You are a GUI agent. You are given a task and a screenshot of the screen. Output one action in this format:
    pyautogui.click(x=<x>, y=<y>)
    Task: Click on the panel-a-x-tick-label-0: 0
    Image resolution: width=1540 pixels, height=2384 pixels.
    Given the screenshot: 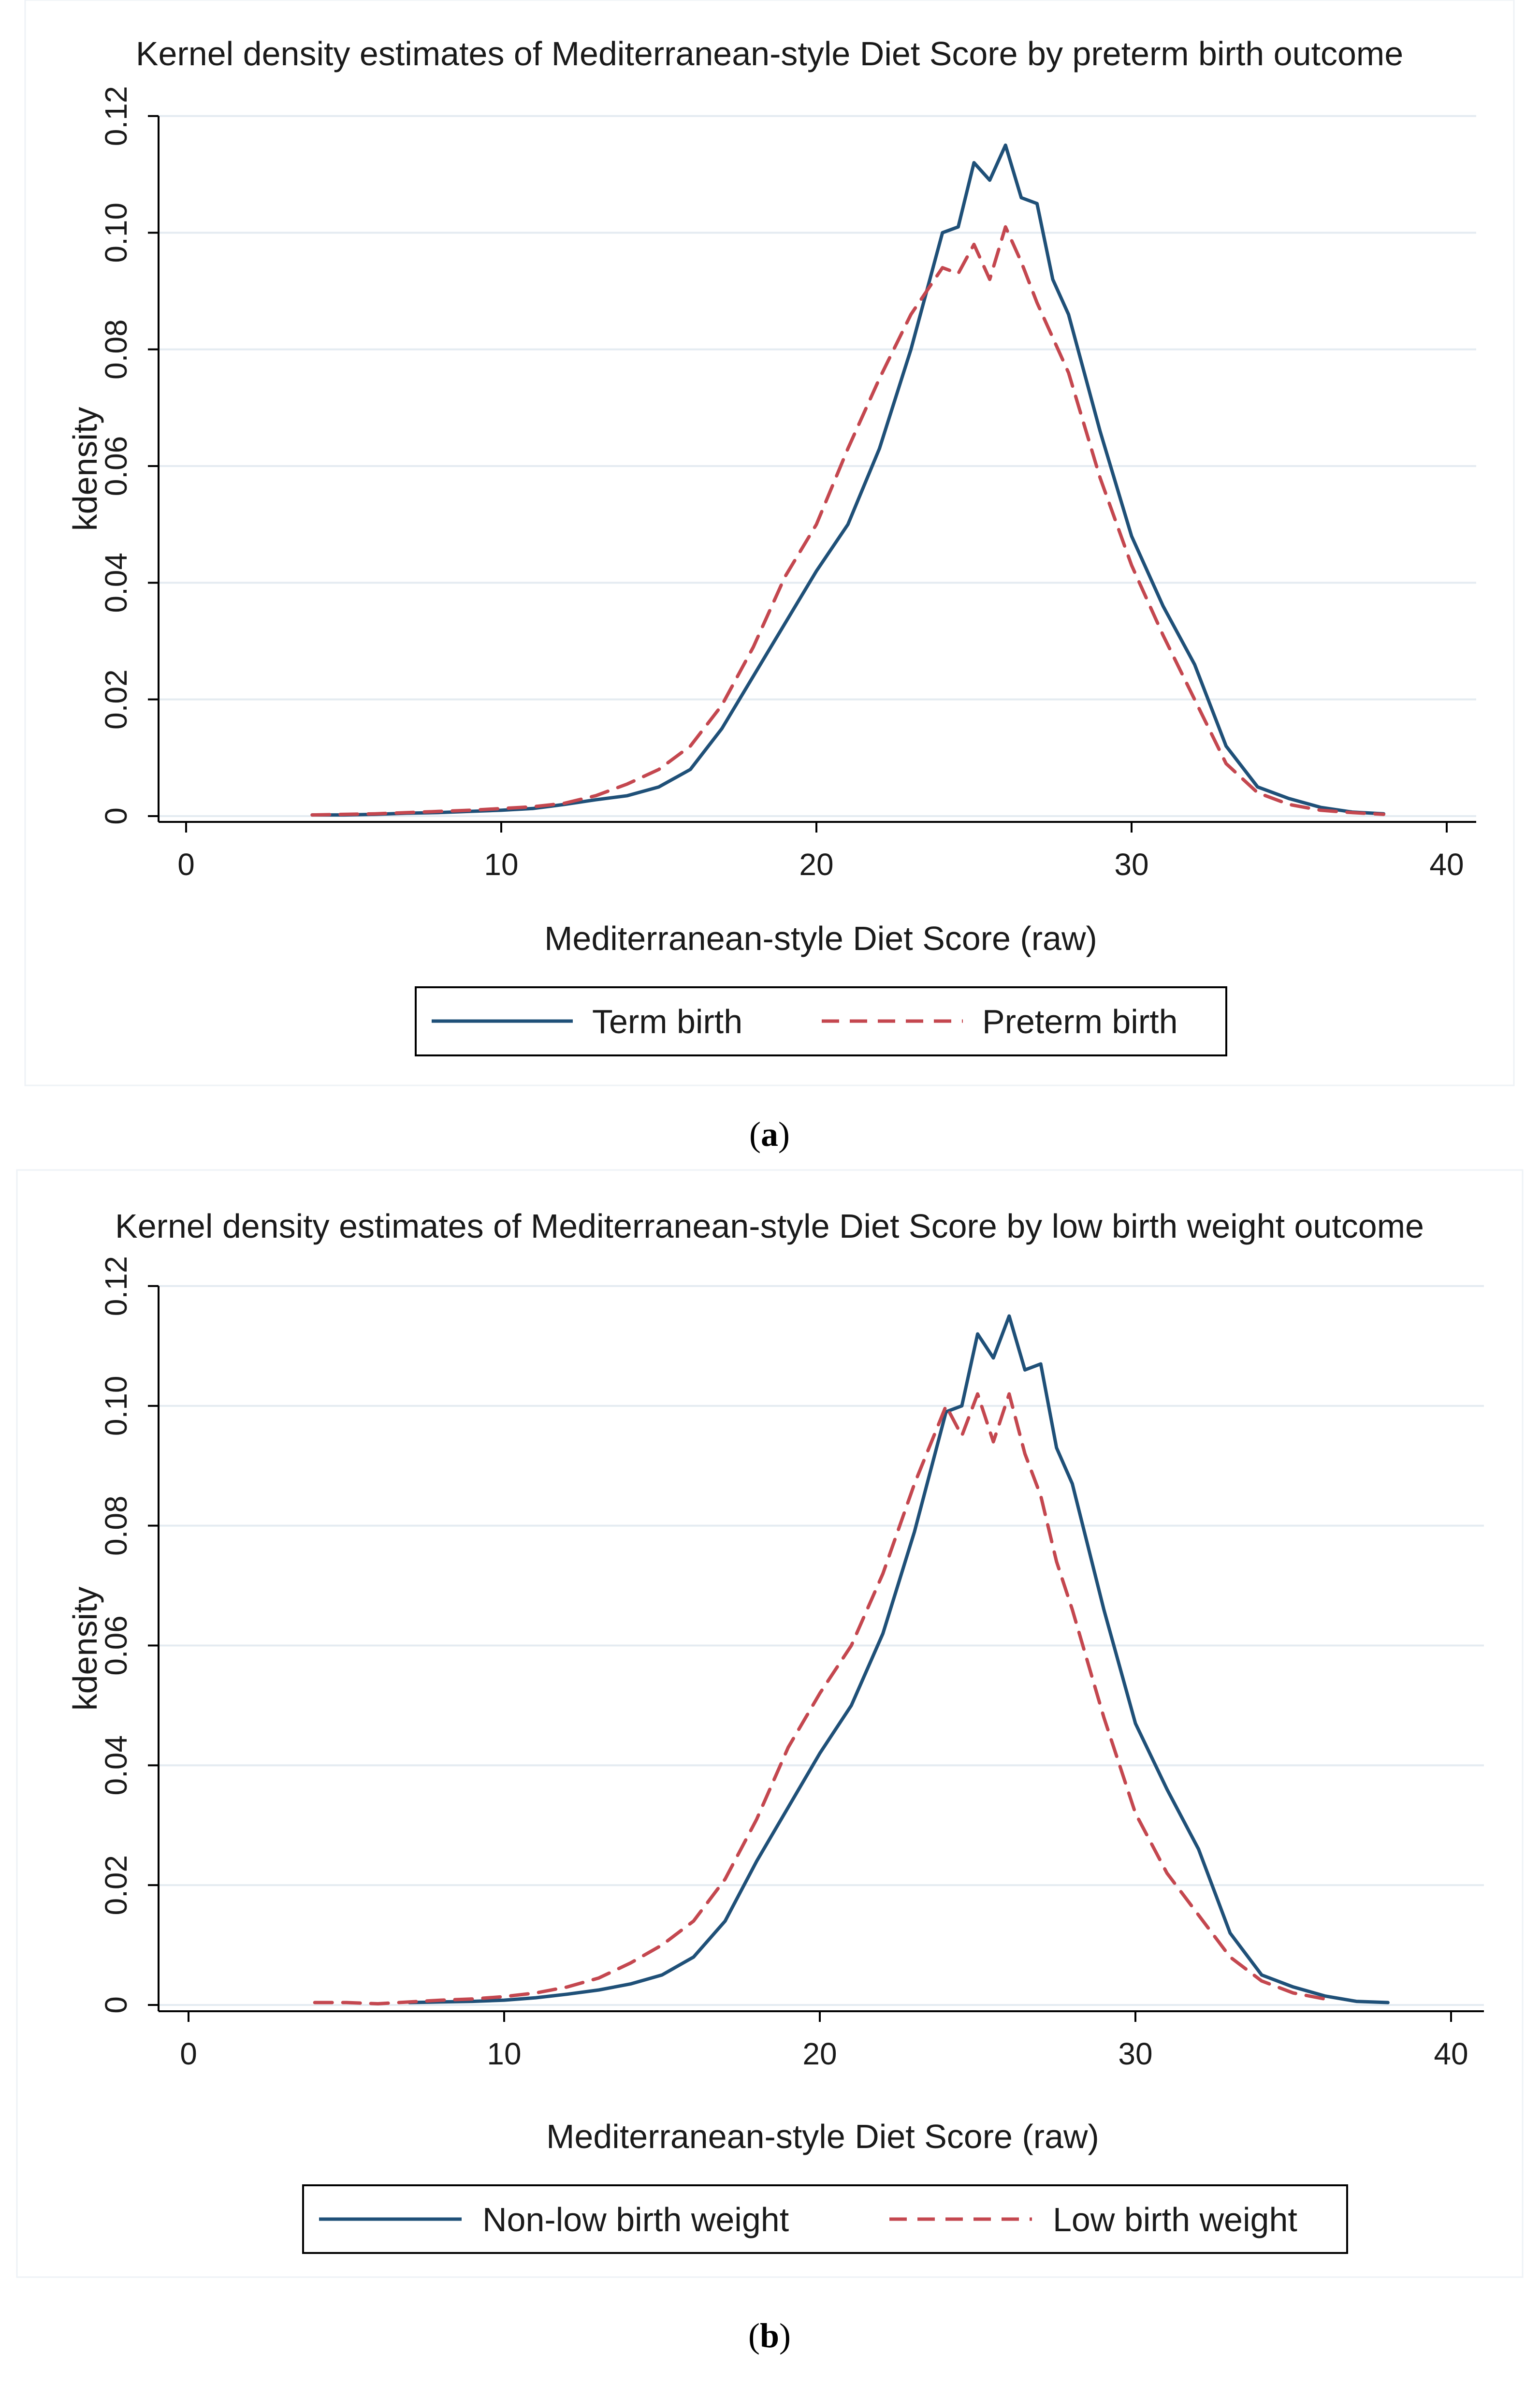 What is the action you would take?
    pyautogui.click(x=186, y=865)
    